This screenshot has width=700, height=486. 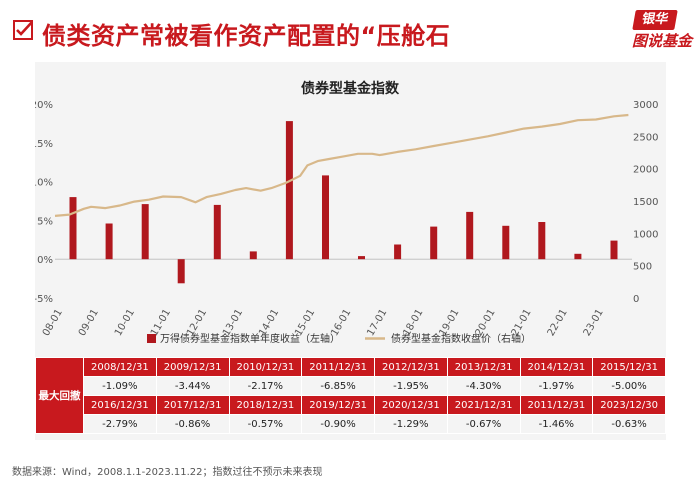 I want to click on max-drawdown-row-label: 最大回撤, so click(x=59, y=395).